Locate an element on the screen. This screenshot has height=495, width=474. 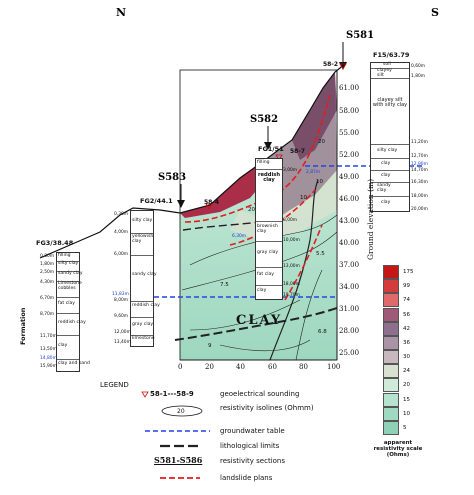
legend-isoline-key: 20 is located at coordinates (181, 411).